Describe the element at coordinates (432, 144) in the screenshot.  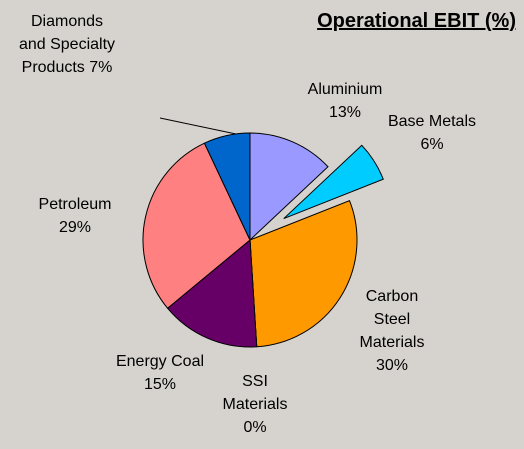
I see `value-label: 6%` at that location.